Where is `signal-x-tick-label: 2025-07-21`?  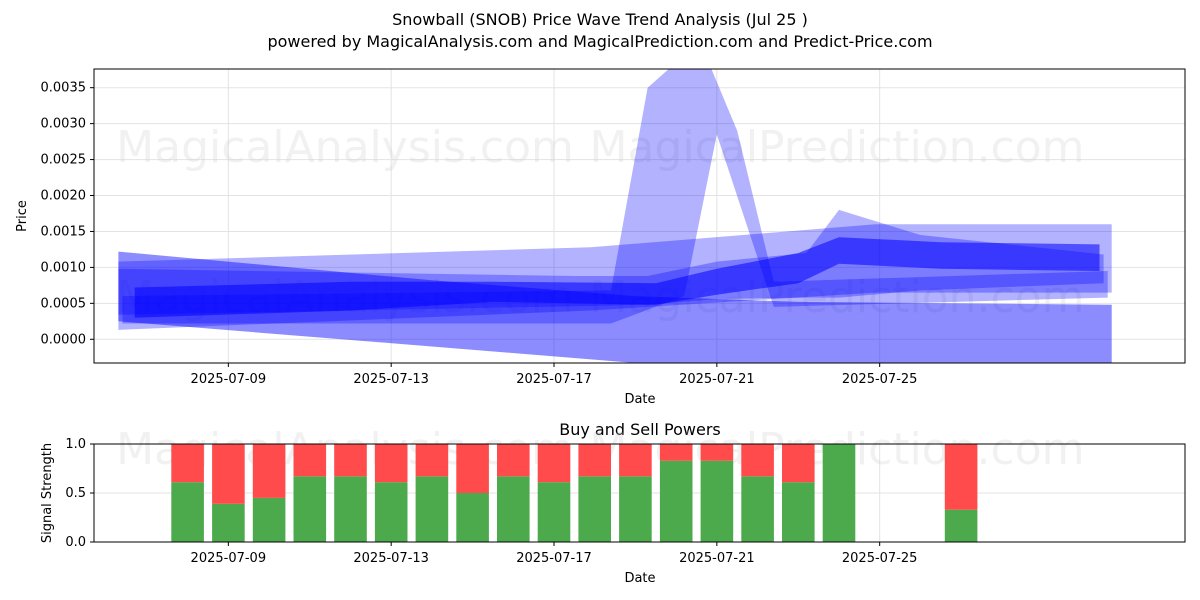
signal-x-tick-label: 2025-07-21 is located at coordinates (717, 558).